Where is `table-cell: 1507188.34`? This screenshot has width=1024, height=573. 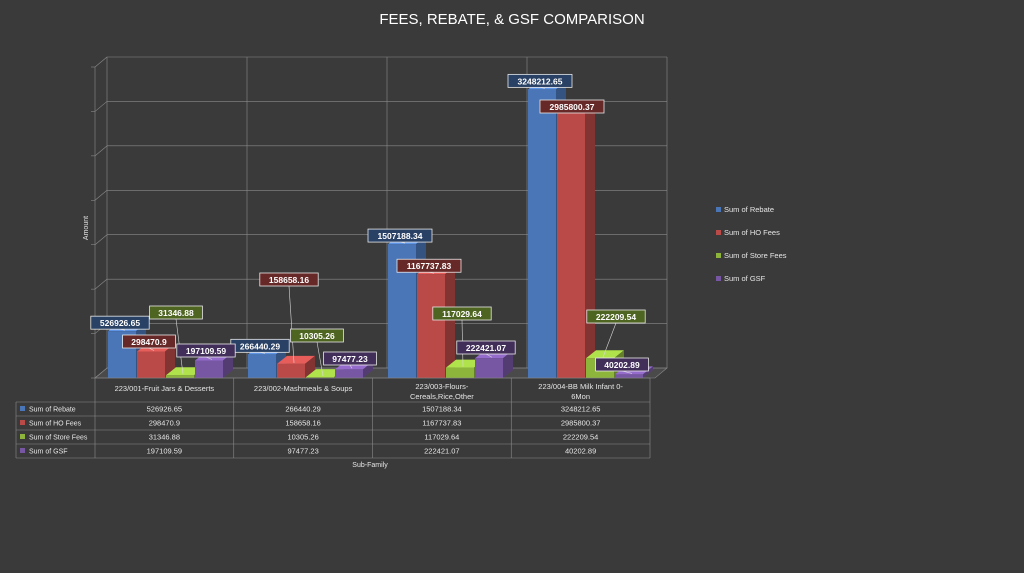
table-cell: 1507188.34 is located at coordinates (442, 409).